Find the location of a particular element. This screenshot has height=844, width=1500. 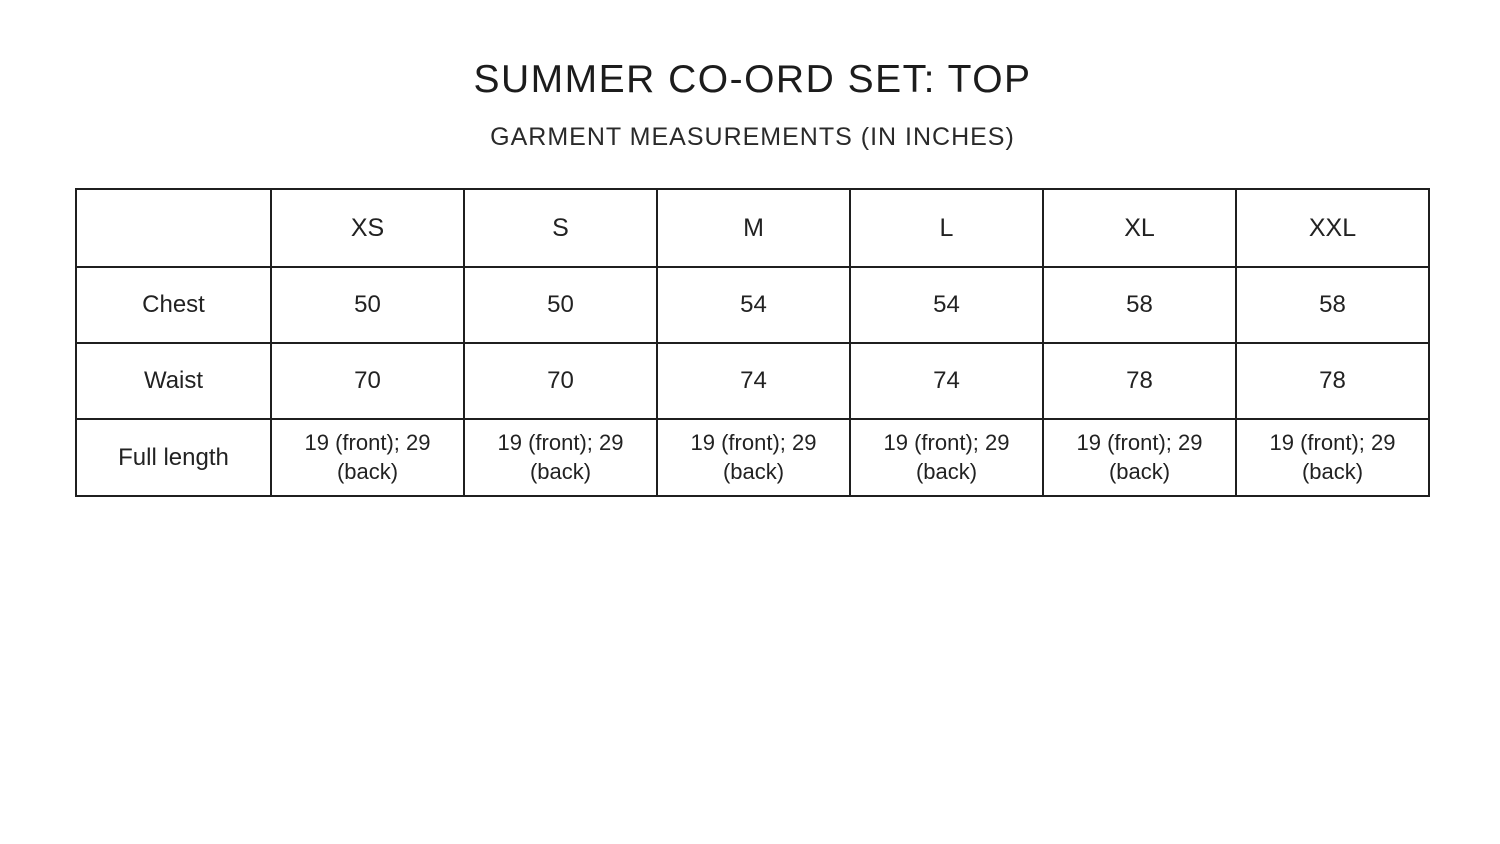

chest-value-l: 54 is located at coordinates (946, 305).